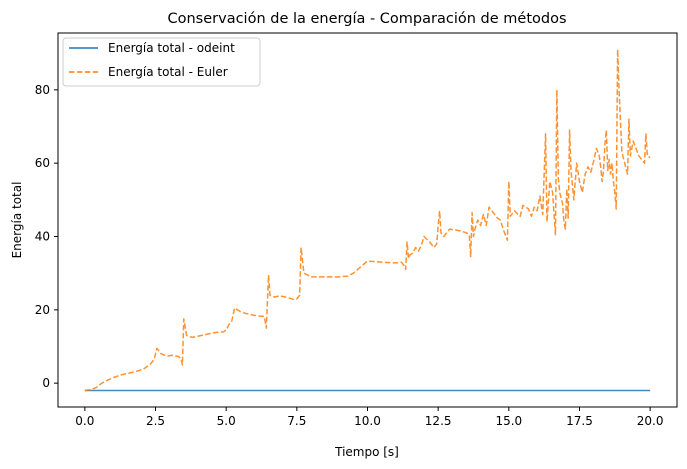  Describe the element at coordinates (42, 310) in the screenshot. I see `y-tick-label: 20` at that location.